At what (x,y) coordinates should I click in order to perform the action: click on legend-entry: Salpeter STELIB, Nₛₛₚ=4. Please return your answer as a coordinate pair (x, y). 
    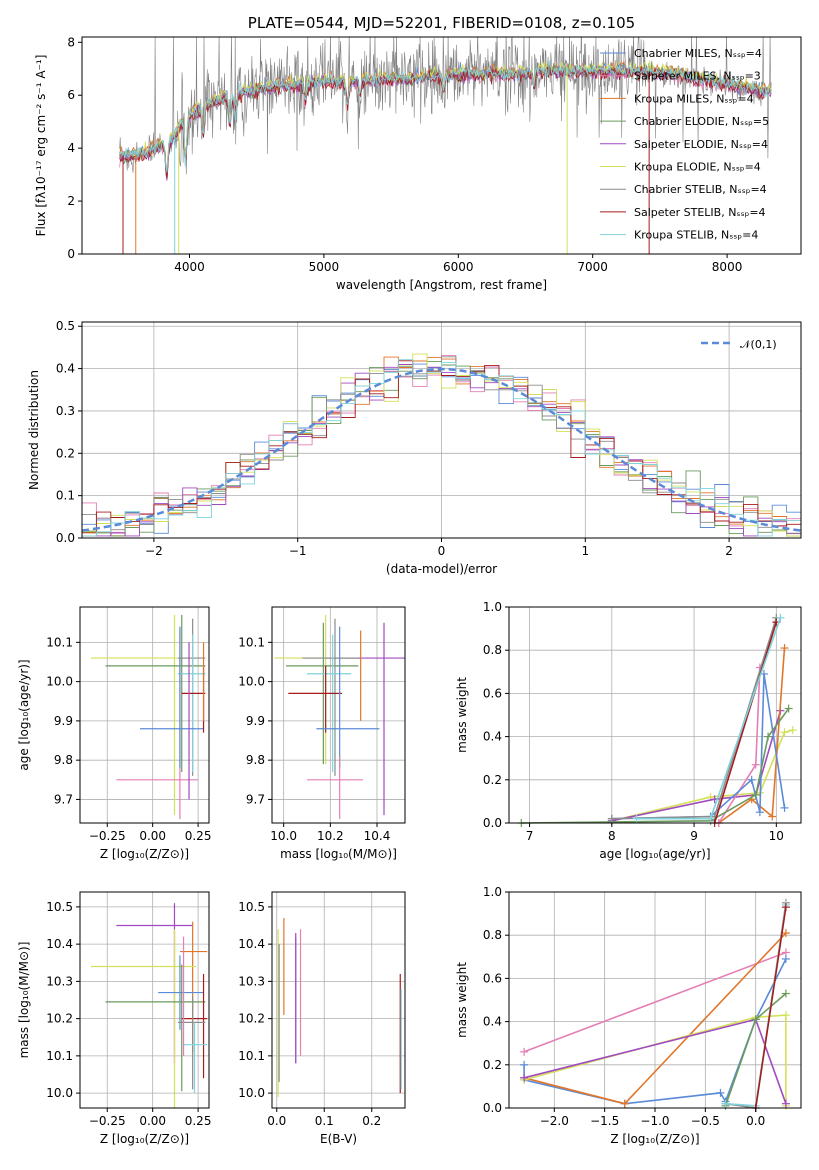
    Looking at the image, I should click on (700, 212).